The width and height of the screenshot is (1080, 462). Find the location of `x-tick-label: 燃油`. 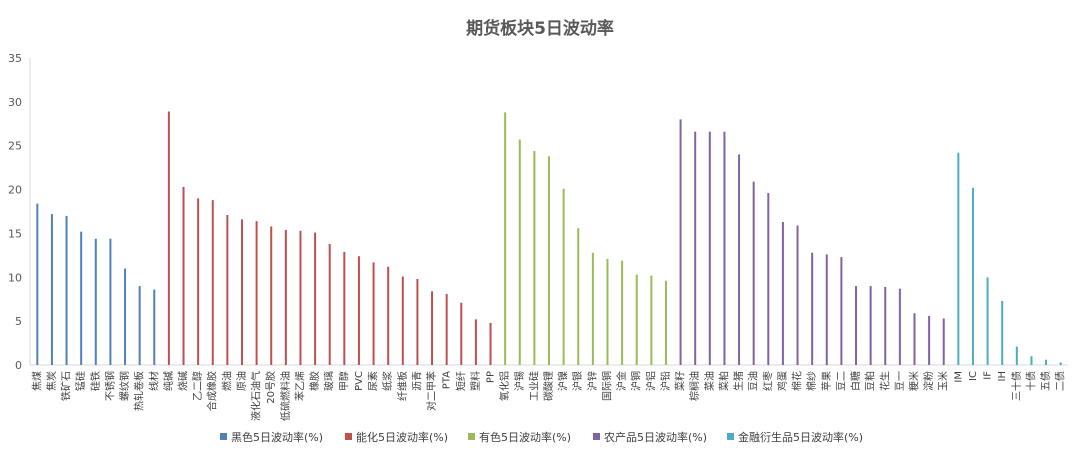

x-tick-label: 燃油 is located at coordinates (226, 381).